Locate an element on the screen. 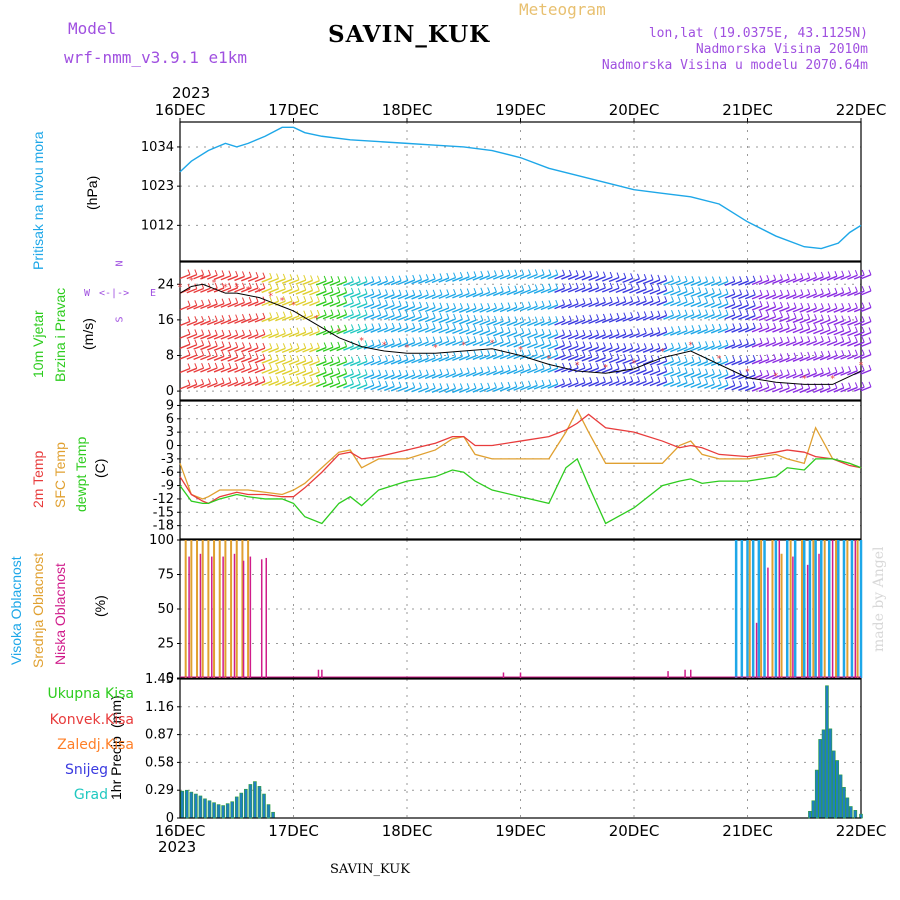 The height and width of the screenshot is (900, 900). temp-ytick: -18 is located at coordinates (163, 526).